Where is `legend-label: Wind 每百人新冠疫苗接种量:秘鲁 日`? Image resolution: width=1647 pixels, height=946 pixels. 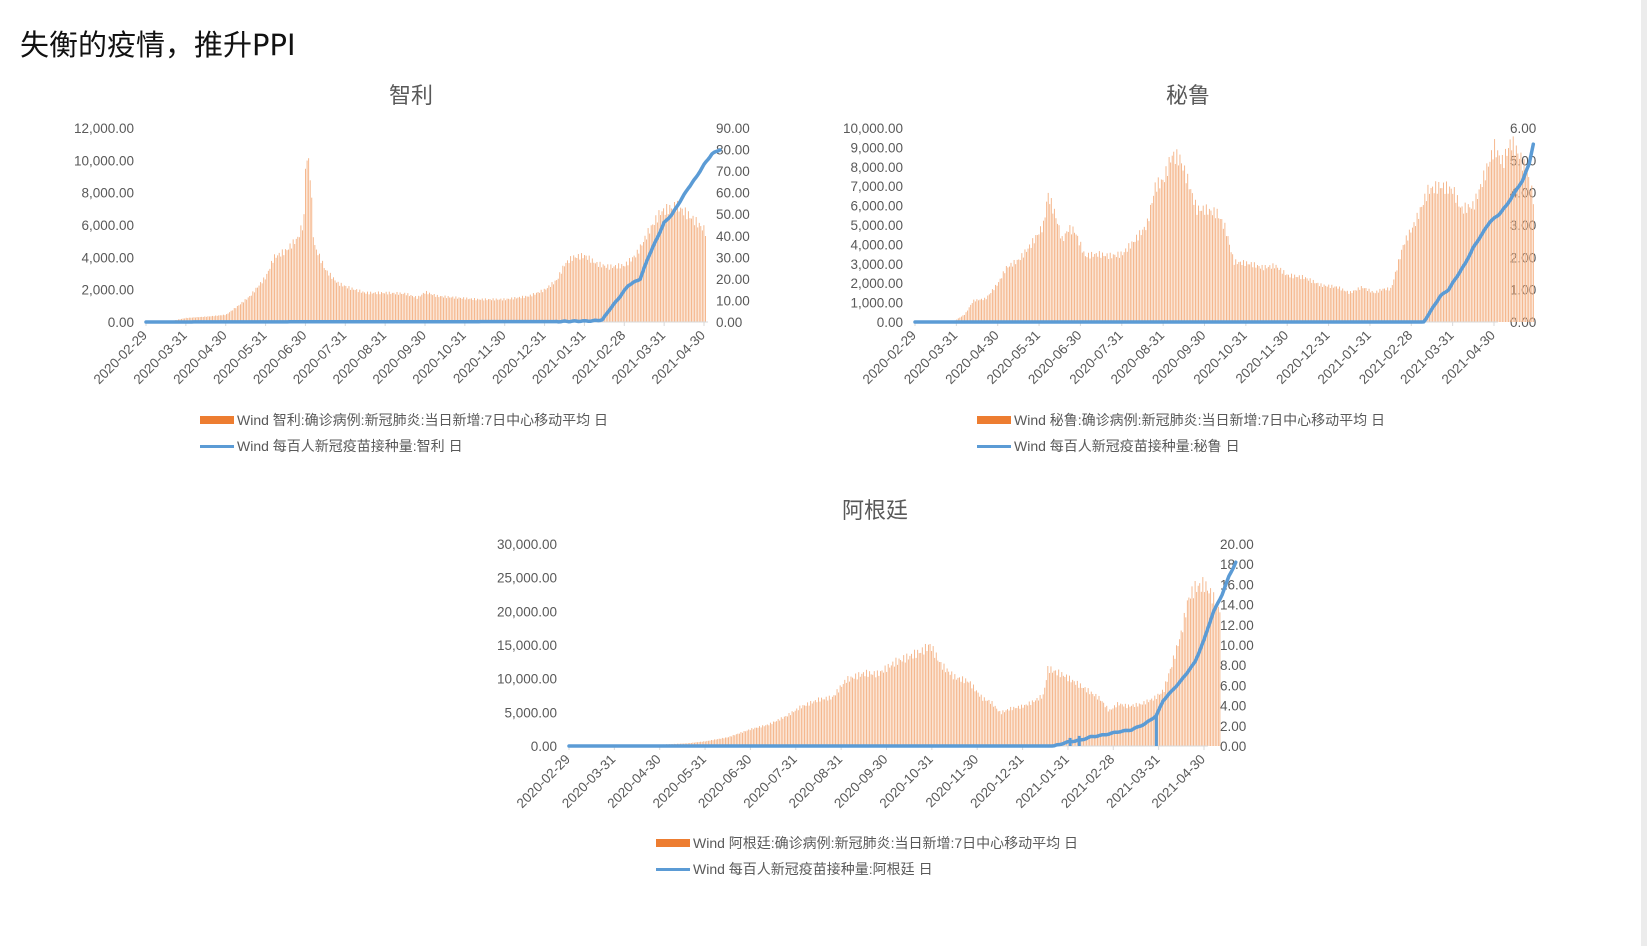
legend-label: Wind 每百人新冠疫苗接种量:秘鲁 日 is located at coordinates (1127, 446).